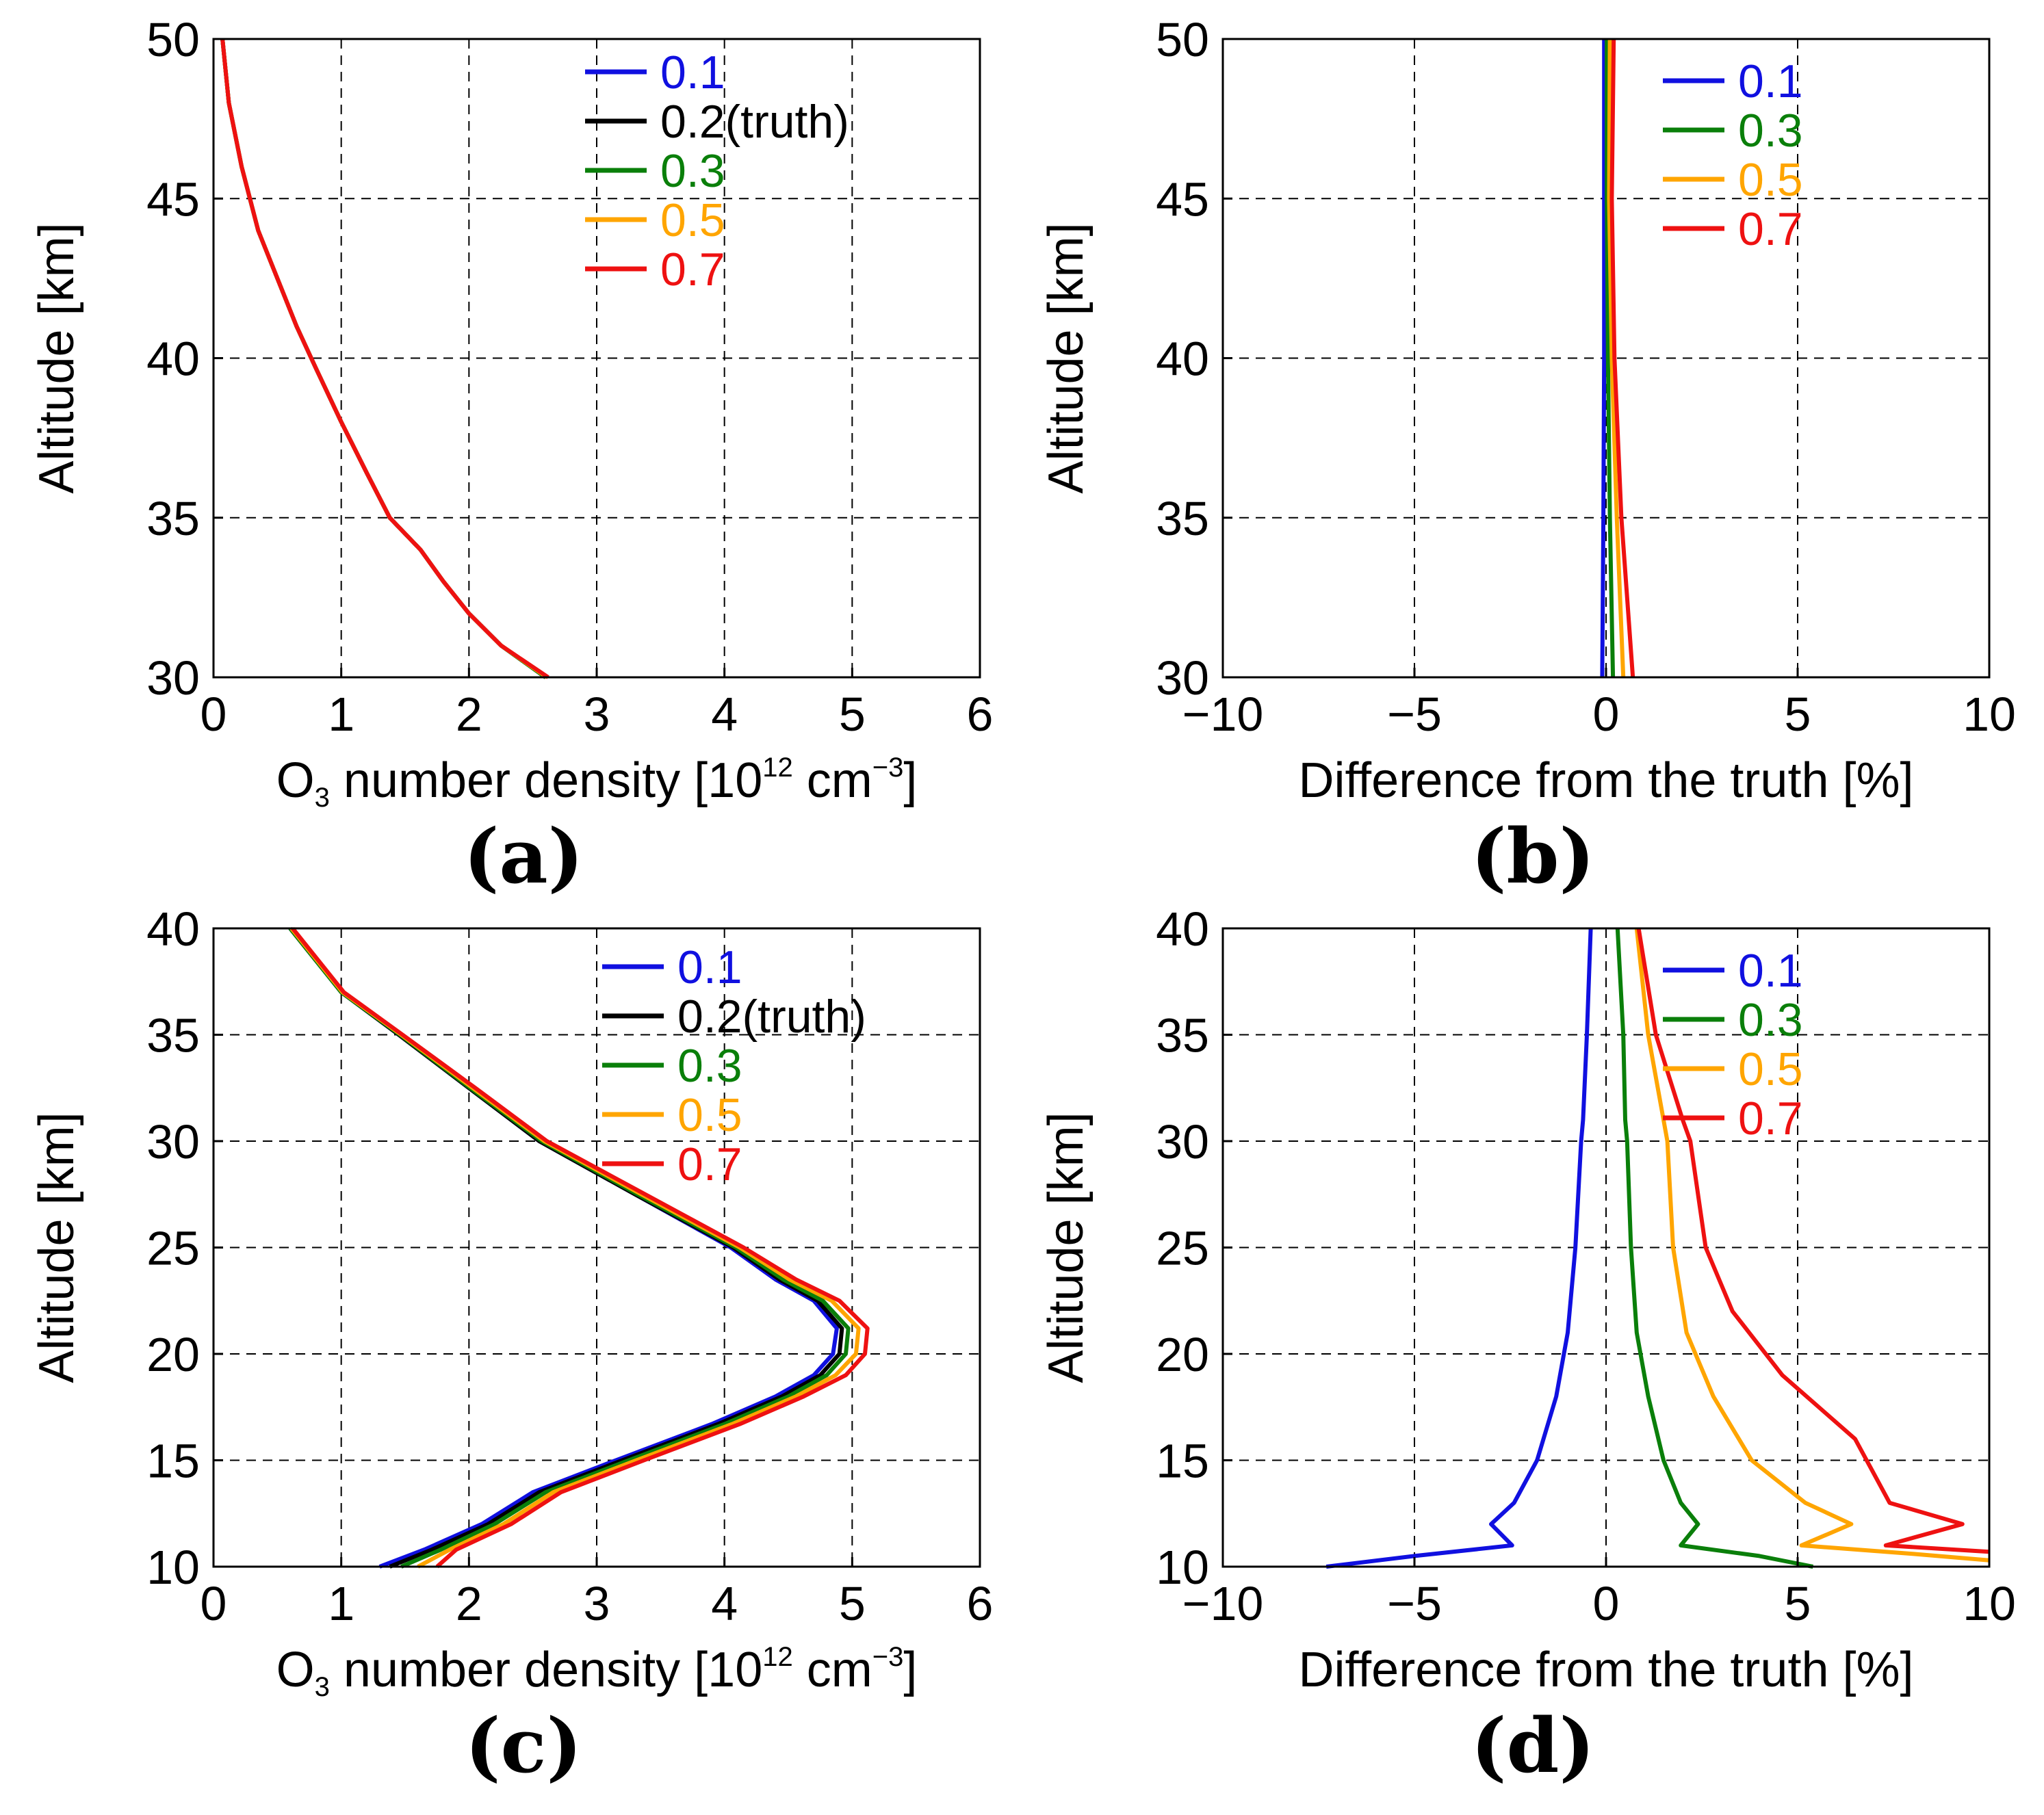 Image resolution: width=2044 pixels, height=1815 pixels. What do you see at coordinates (523, 856) in the screenshot?
I see `panel-label: (a)` at bounding box center [523, 856].